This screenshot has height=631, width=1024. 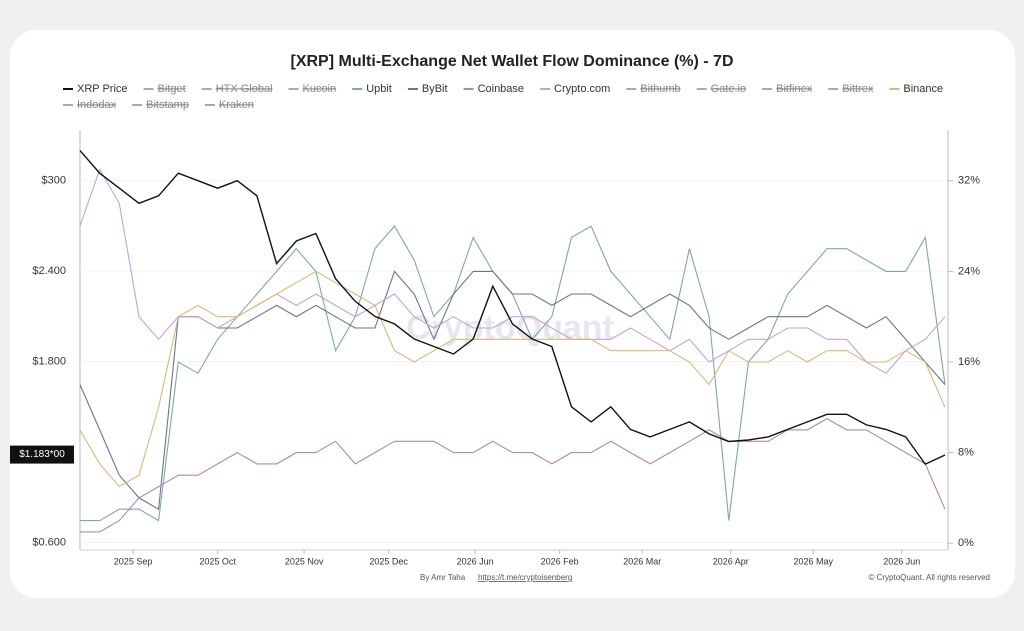 What do you see at coordinates (731, 561) in the screenshot?
I see `x-tick-label: 2026 Apr` at bounding box center [731, 561].